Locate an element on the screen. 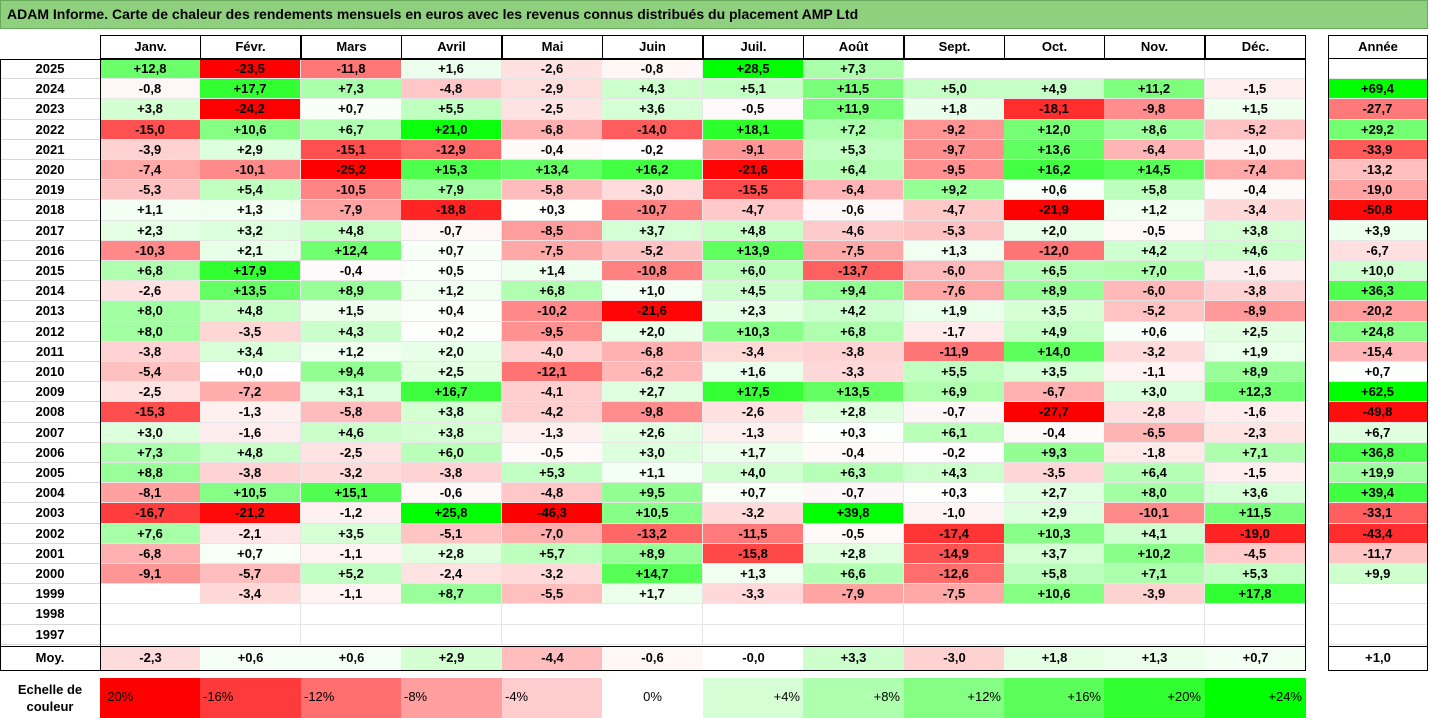 This screenshot has width=1431, height=718. average-cell: -2,3 is located at coordinates (150, 658).